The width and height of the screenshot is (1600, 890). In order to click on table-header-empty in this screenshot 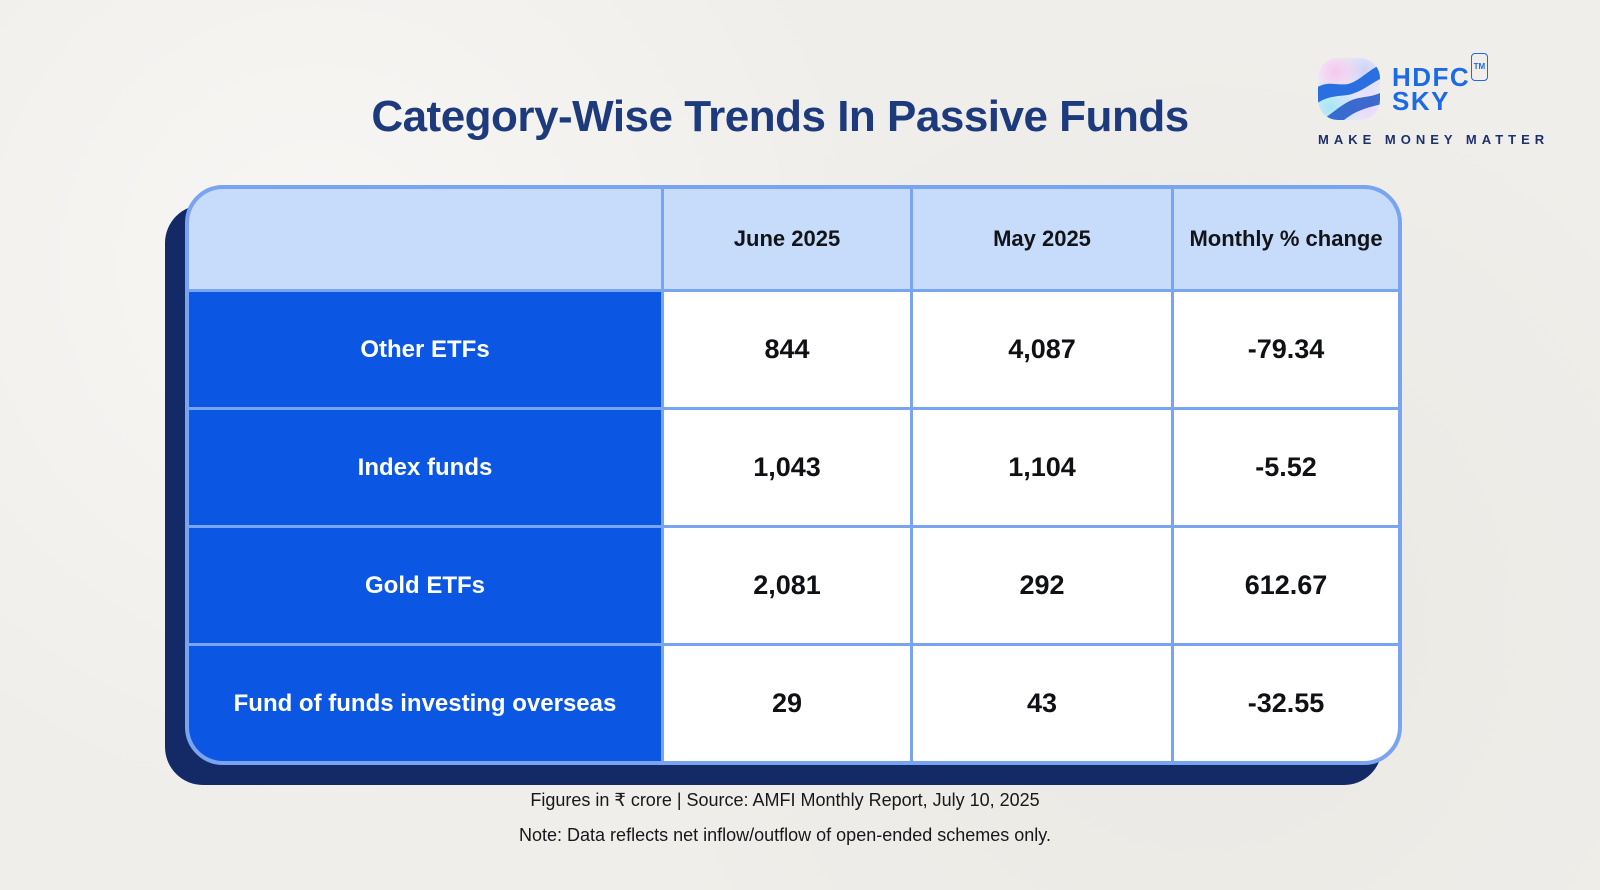, I will do `click(425, 239)`.